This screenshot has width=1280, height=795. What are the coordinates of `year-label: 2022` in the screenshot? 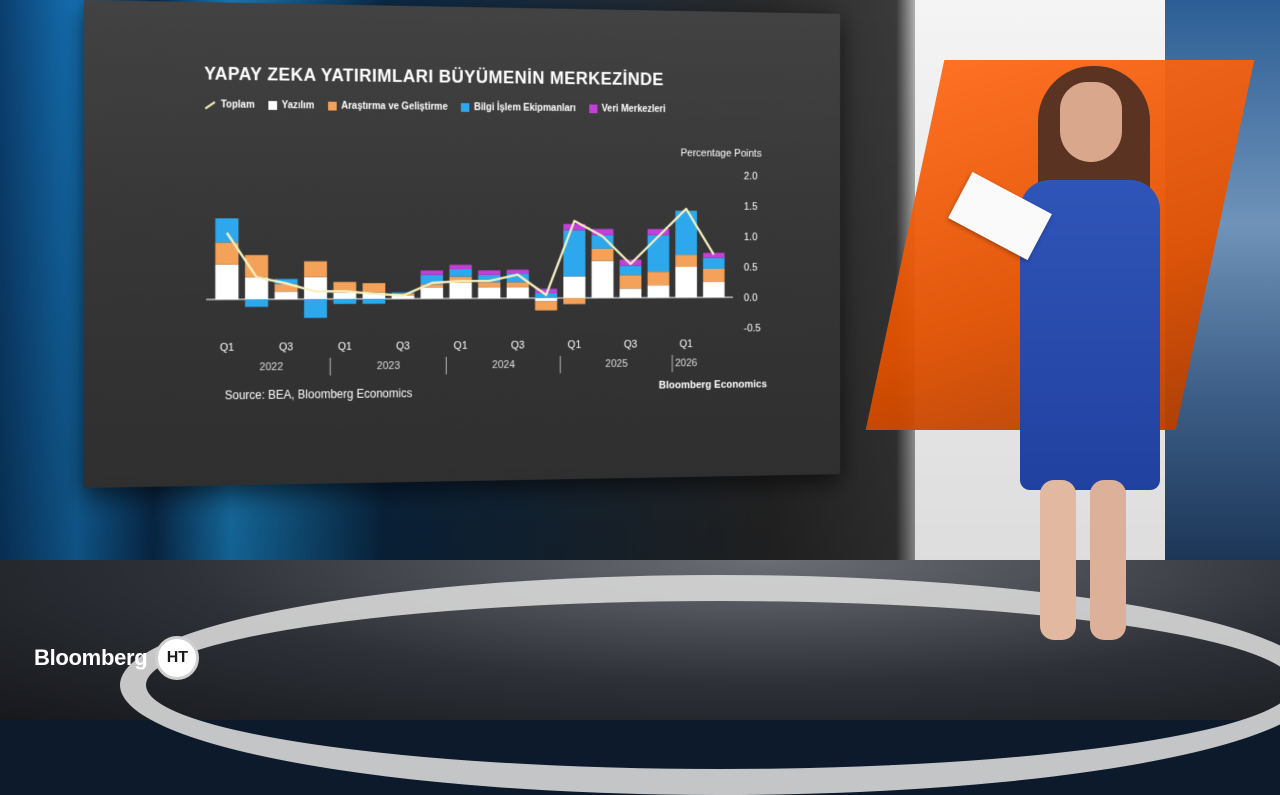 It's located at (272, 367).